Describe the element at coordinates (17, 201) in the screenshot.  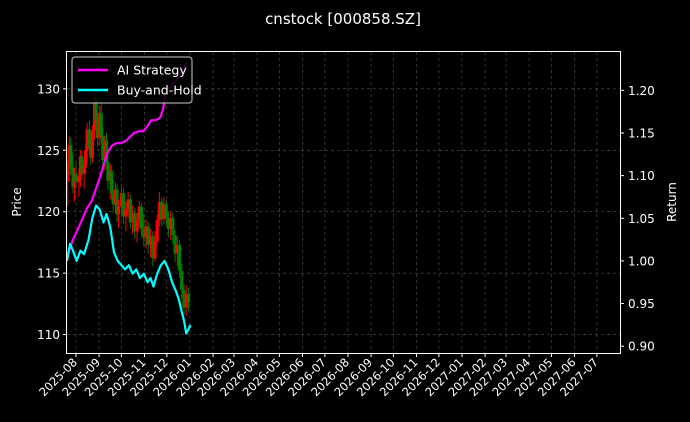
I see `left-axis-label: Price` at that location.